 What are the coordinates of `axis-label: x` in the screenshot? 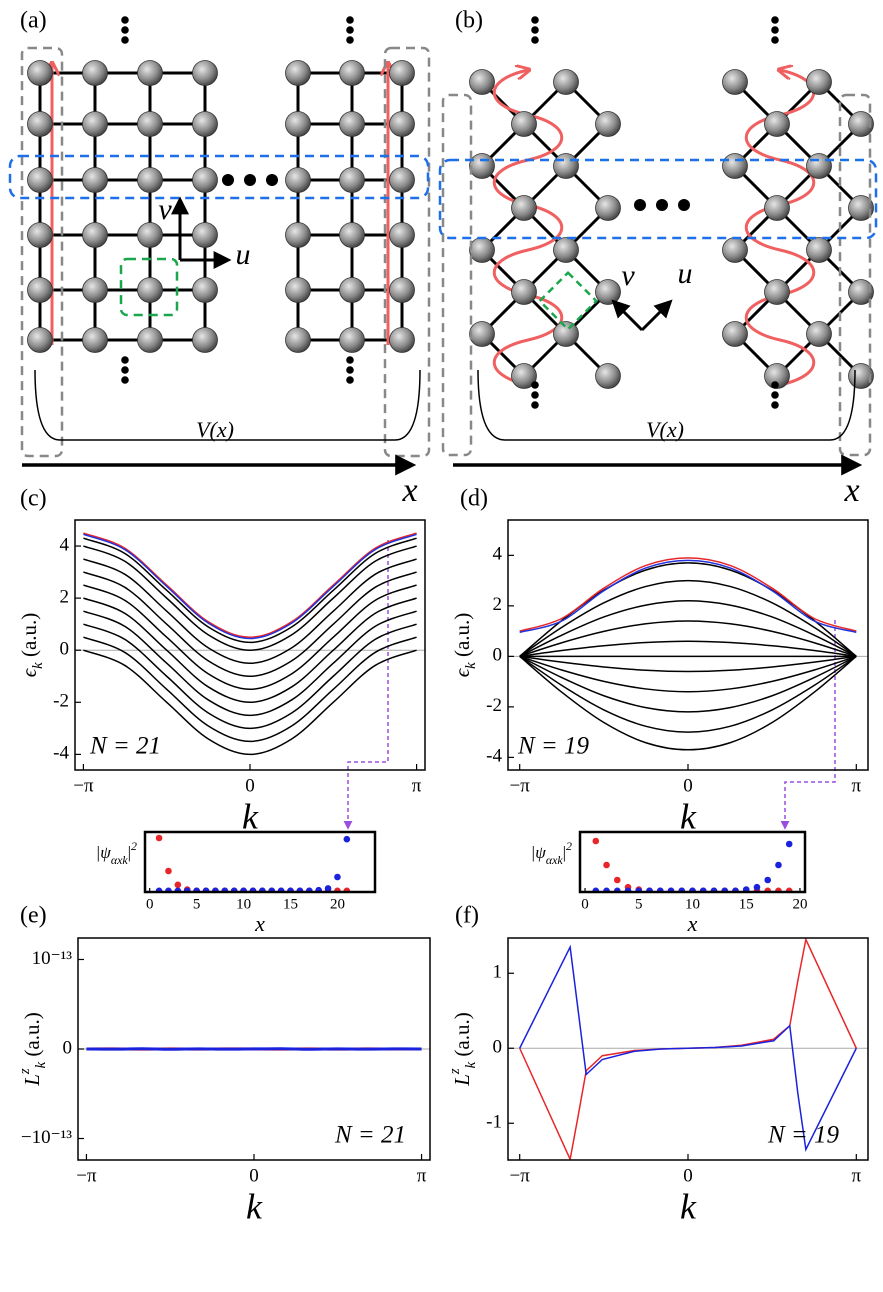 It's located at (409, 490).